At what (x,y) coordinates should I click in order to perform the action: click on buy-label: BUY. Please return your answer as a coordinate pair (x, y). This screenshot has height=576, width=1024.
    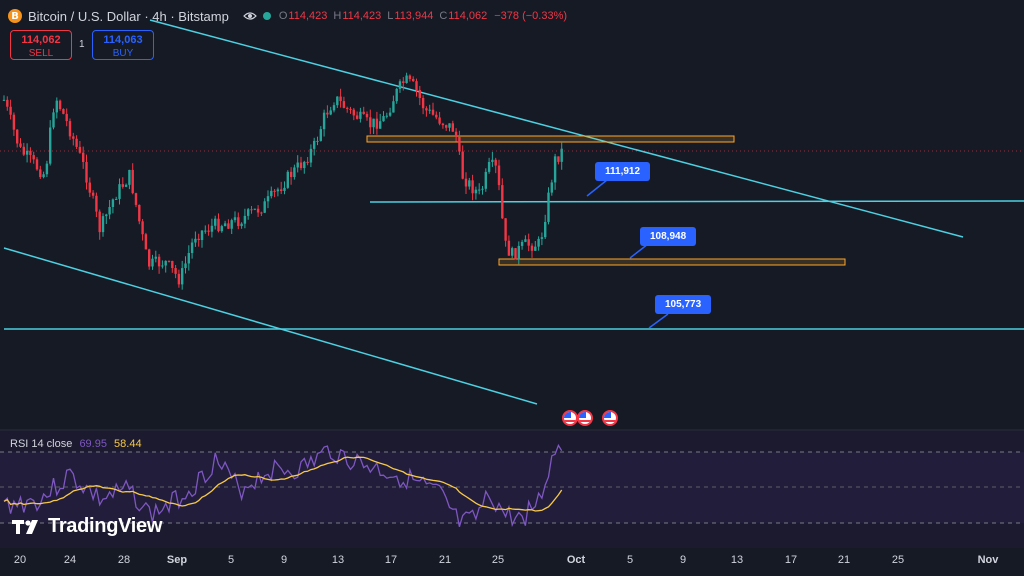
    Looking at the image, I should click on (123, 53).